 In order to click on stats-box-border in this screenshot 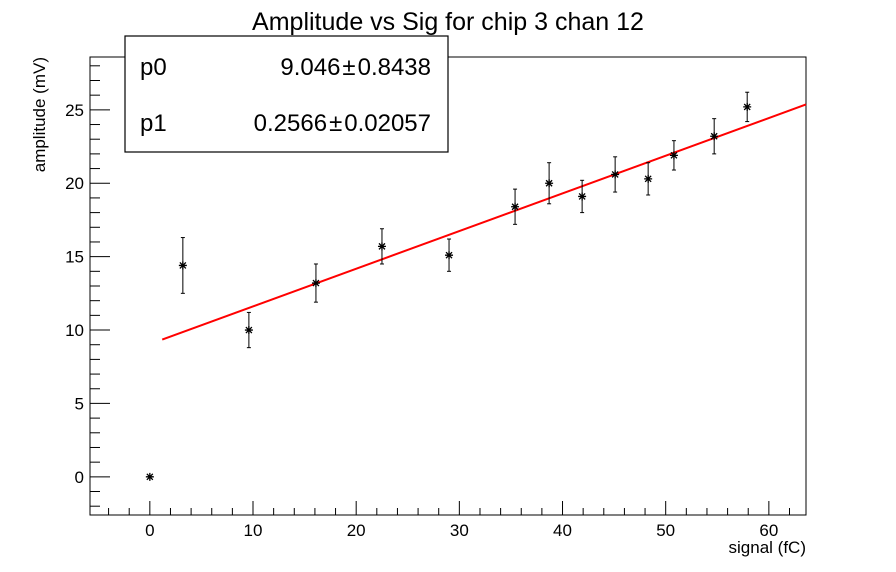, I will do `click(286, 94)`.